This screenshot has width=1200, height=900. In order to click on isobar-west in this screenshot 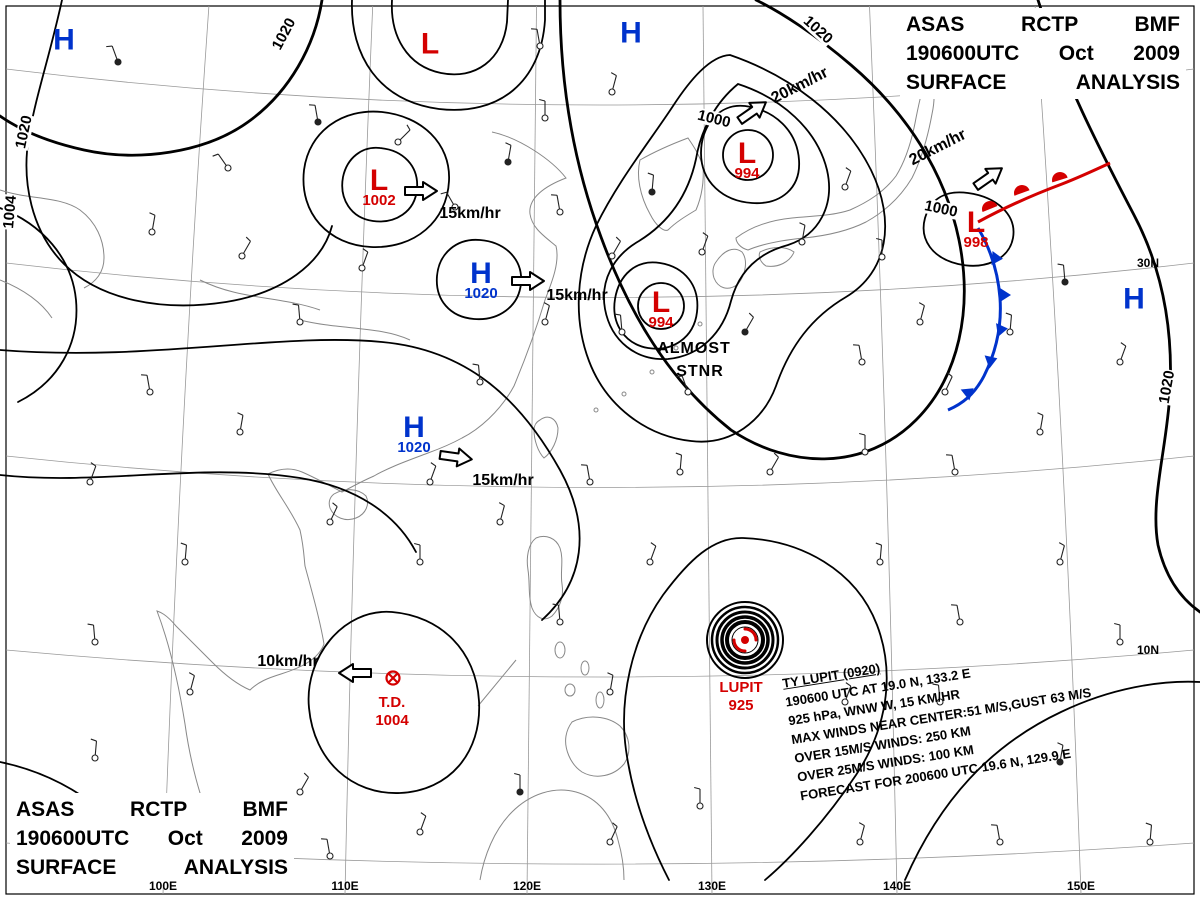, I will do `click(39, 305)`.